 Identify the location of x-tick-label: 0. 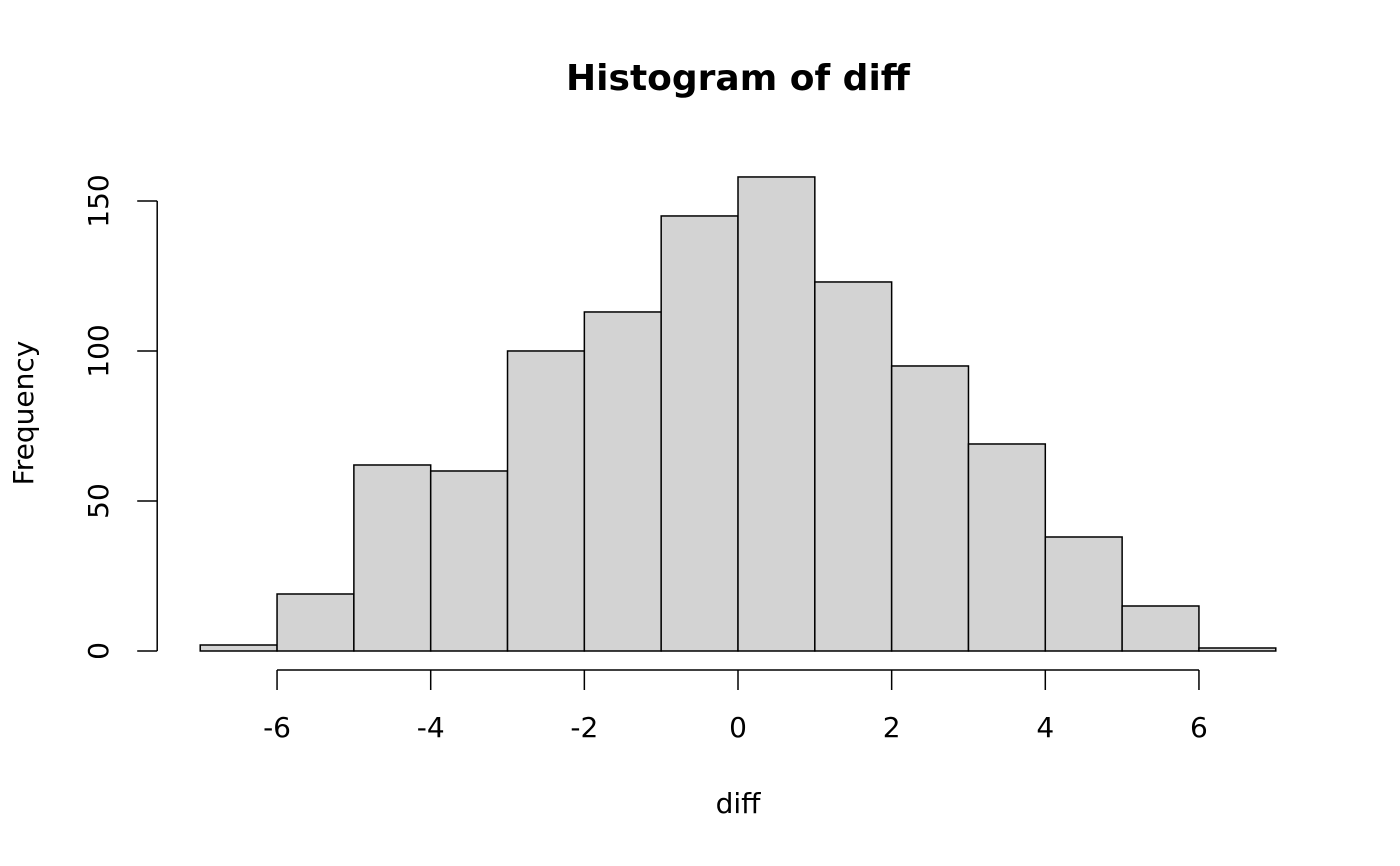
(738, 727).